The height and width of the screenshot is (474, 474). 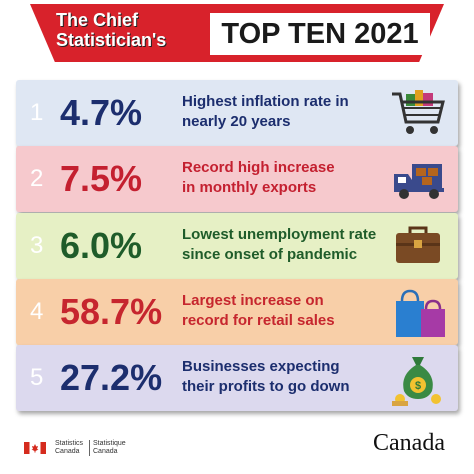 What do you see at coordinates (69, 443) in the screenshot?
I see `sc-english-line1: Statistics` at bounding box center [69, 443].